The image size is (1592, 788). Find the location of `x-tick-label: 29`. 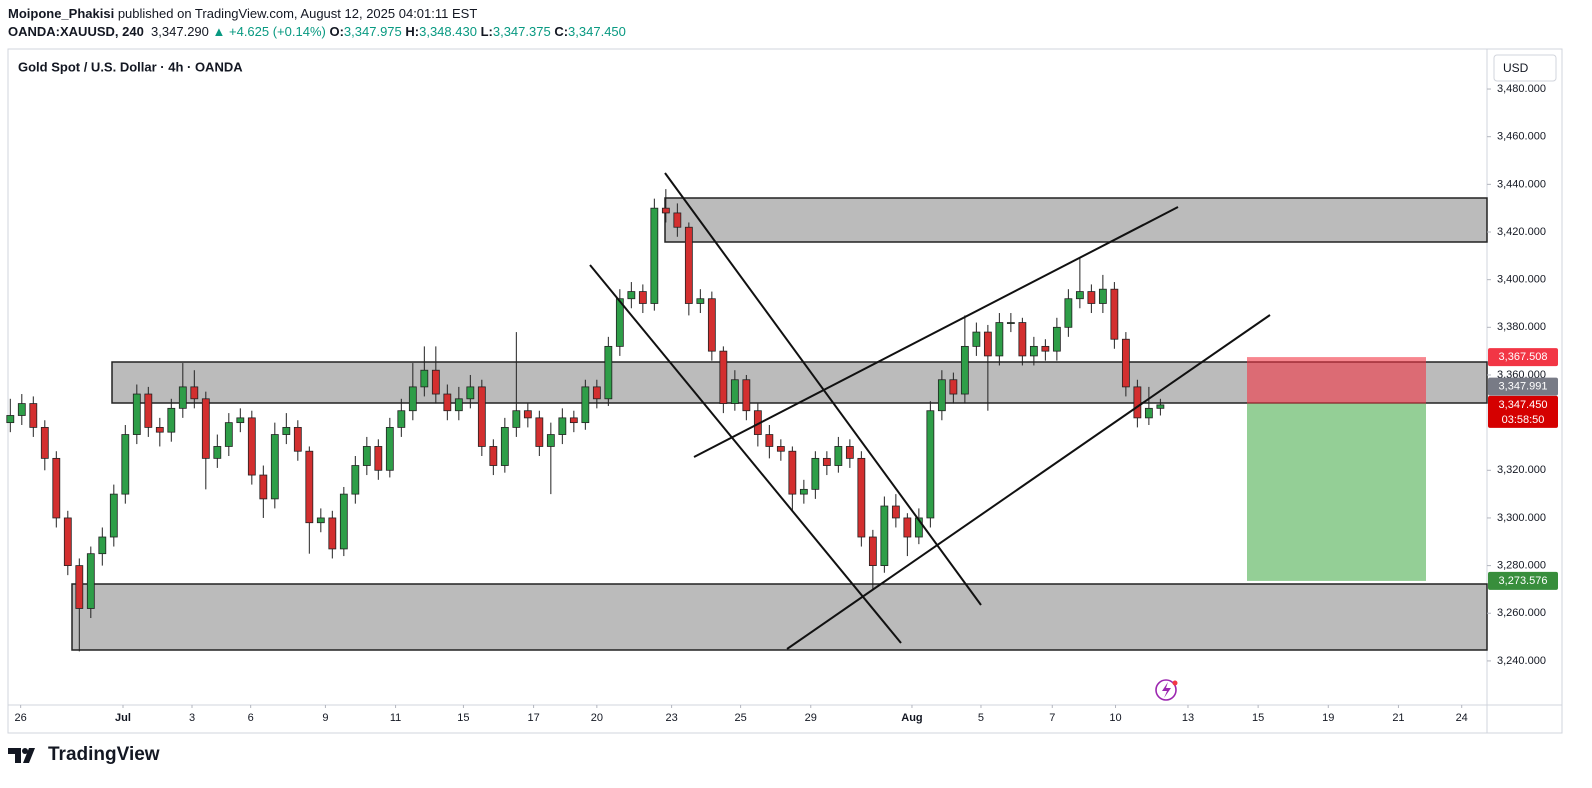

x-tick-label: 29 is located at coordinates (811, 718).